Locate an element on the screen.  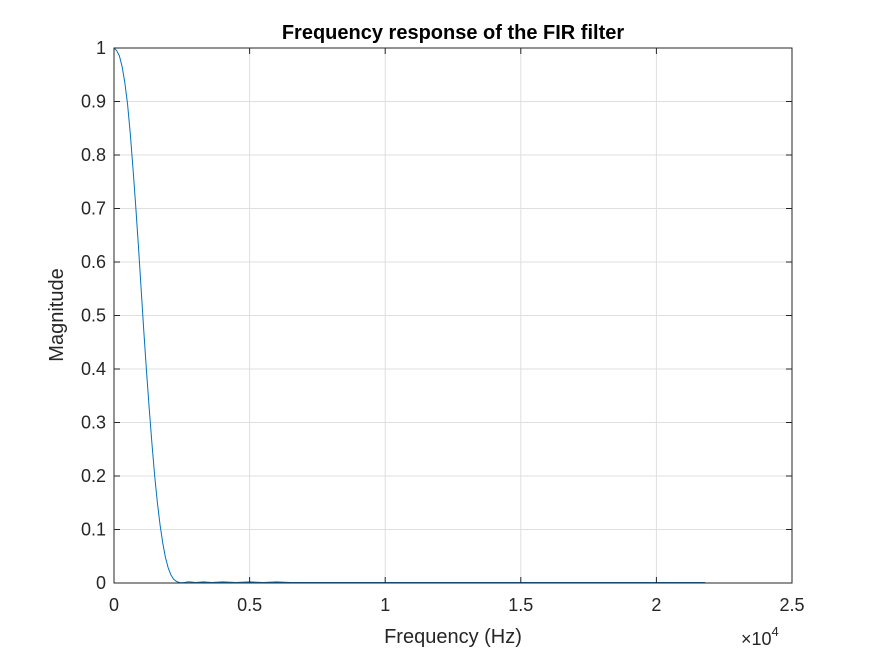
y-tick-label: 0.6 is located at coordinates (93, 262).